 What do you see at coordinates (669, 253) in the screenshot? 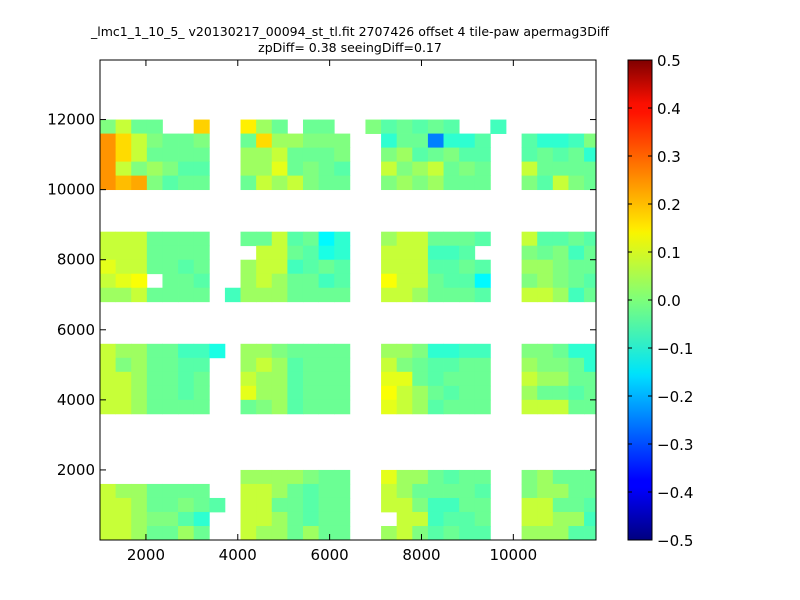
I see `colorbar-tick-label: 0.1` at bounding box center [669, 253].